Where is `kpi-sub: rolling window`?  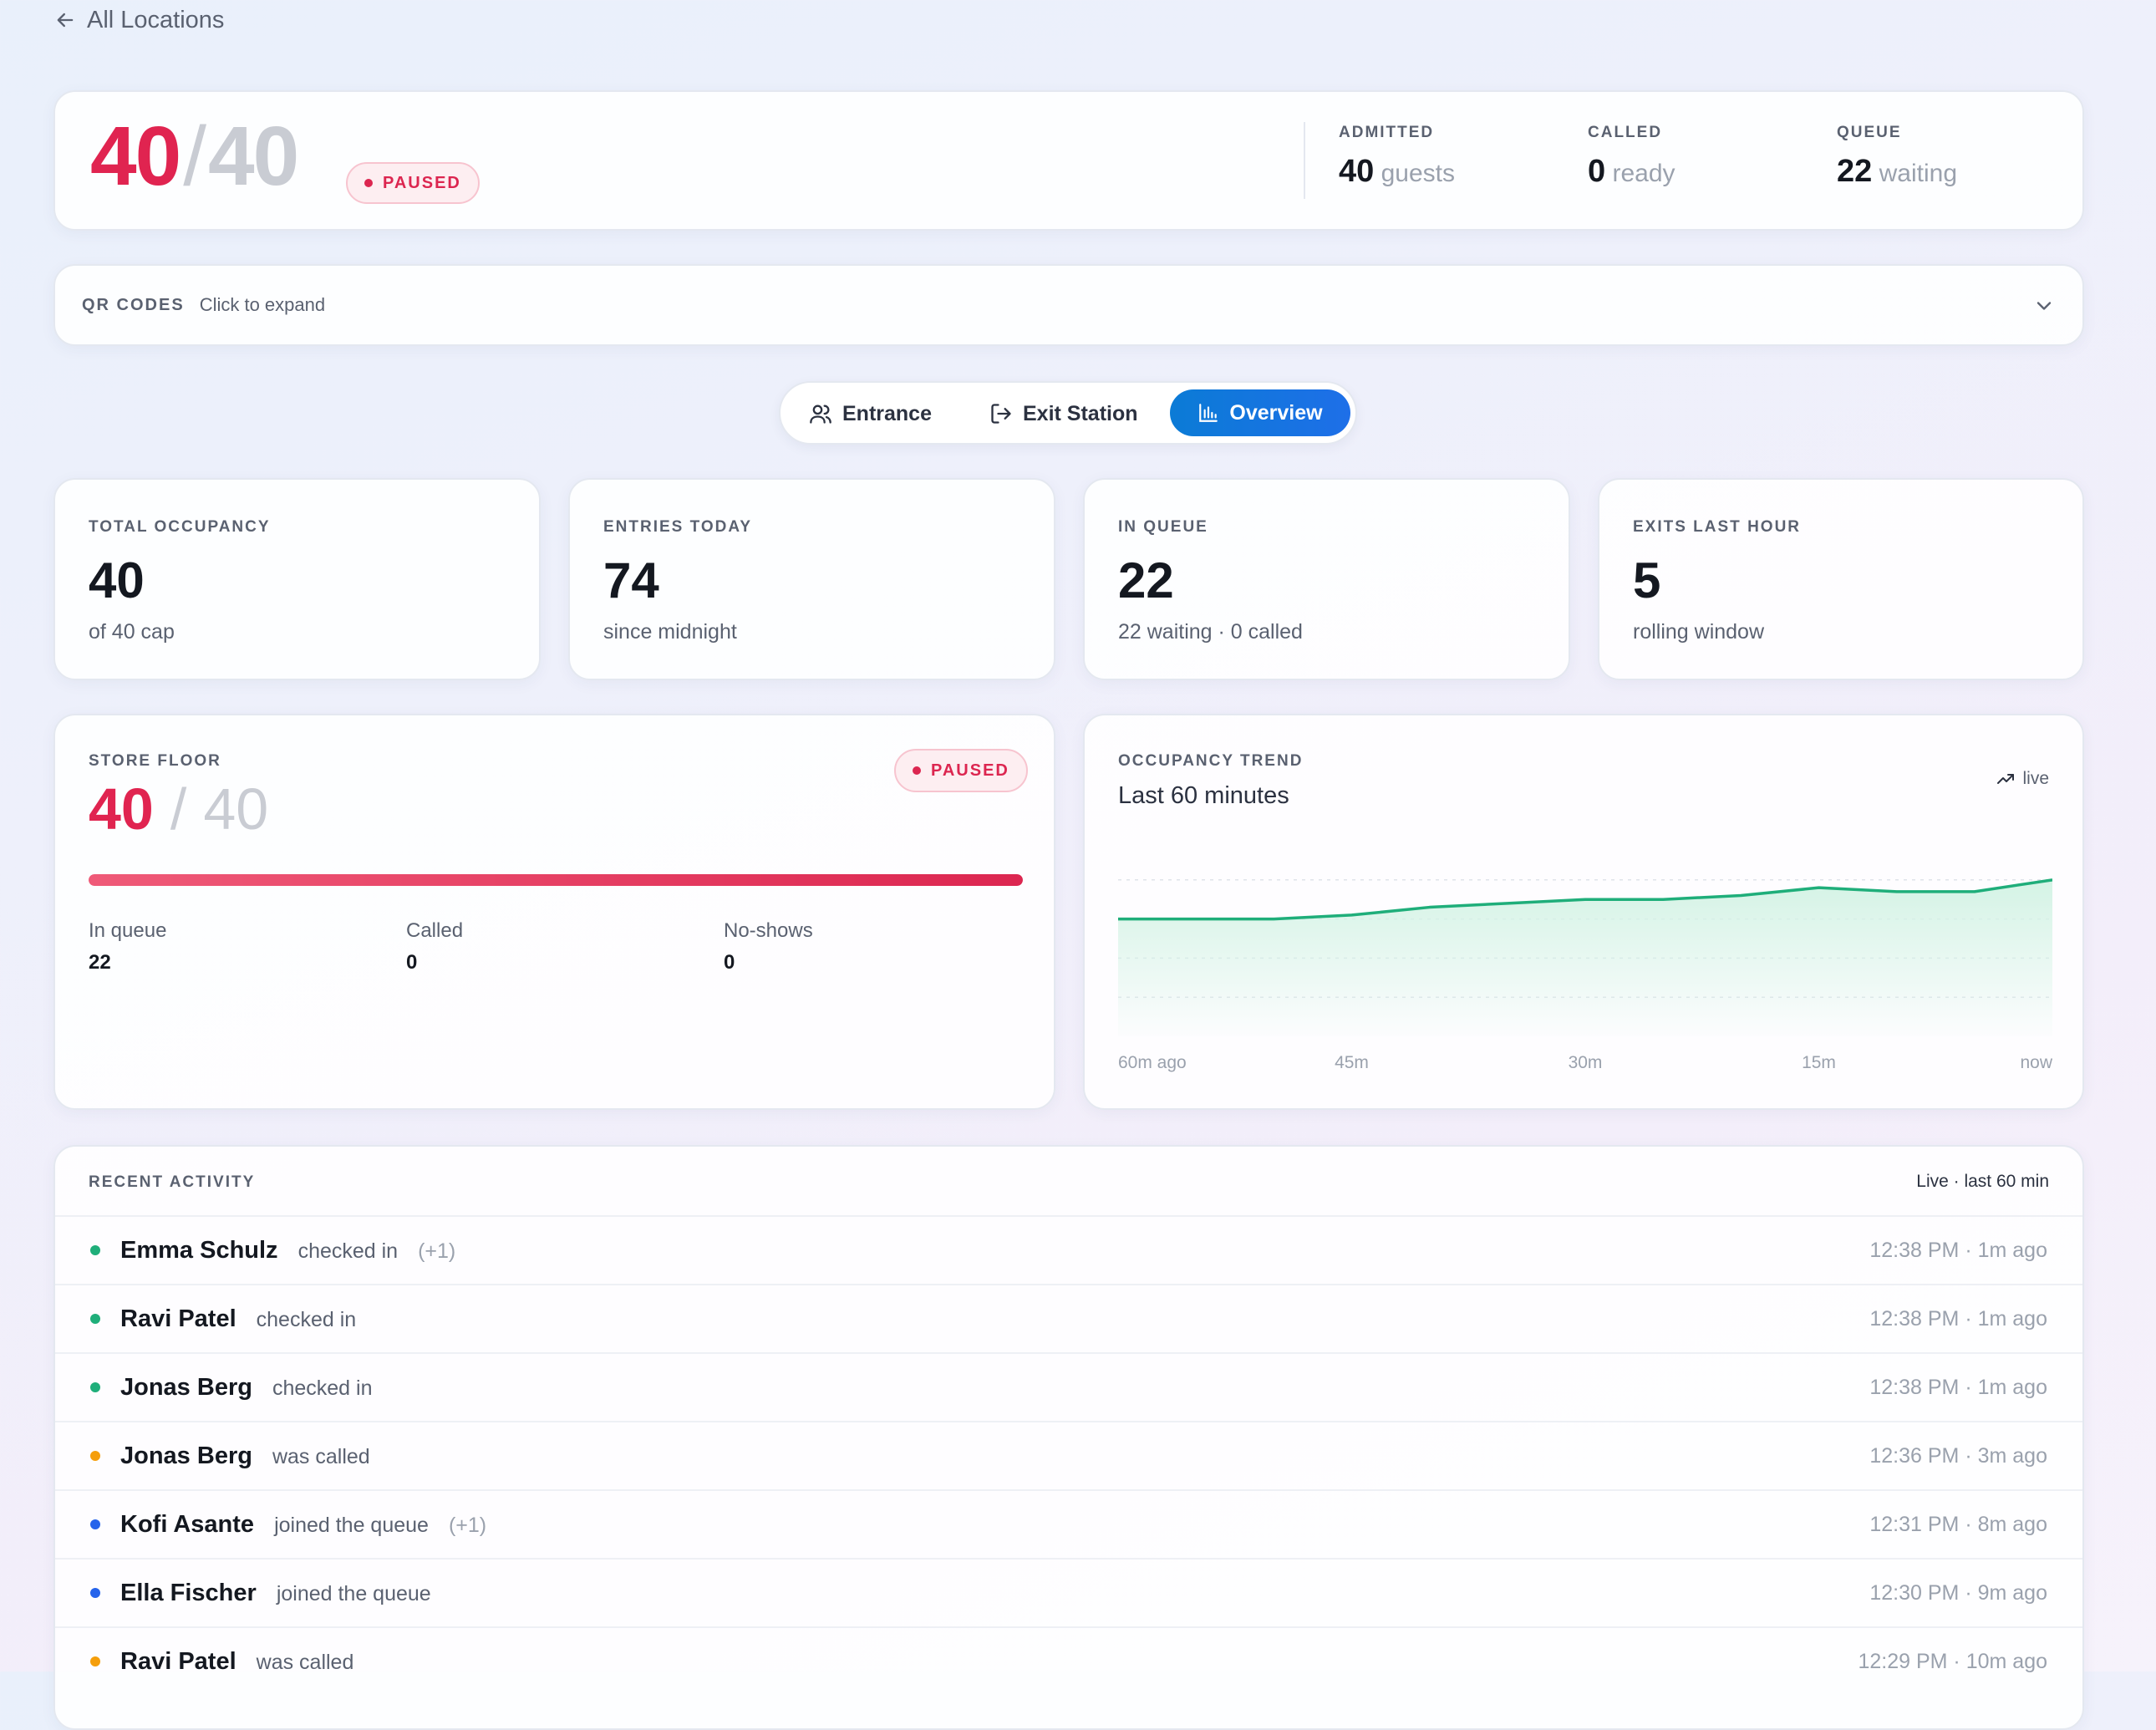 kpi-sub: rolling window is located at coordinates (1699, 632).